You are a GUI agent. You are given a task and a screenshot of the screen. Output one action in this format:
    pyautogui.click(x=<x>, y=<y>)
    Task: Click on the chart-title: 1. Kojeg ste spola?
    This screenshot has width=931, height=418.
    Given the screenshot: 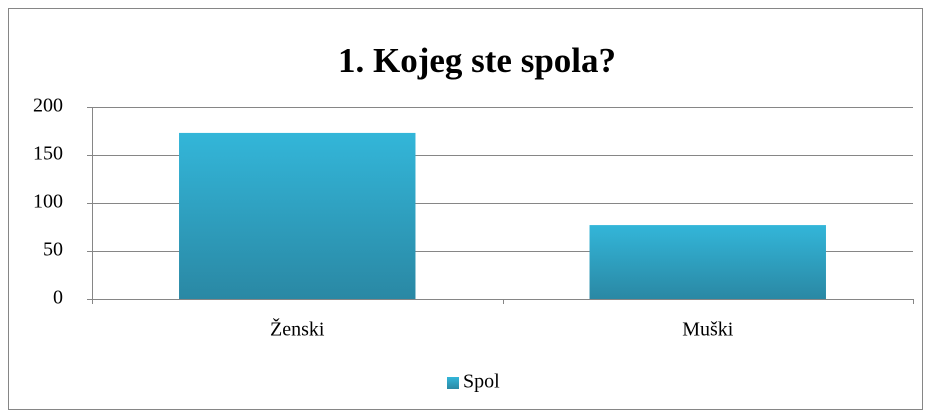 What is the action you would take?
    pyautogui.click(x=477, y=60)
    